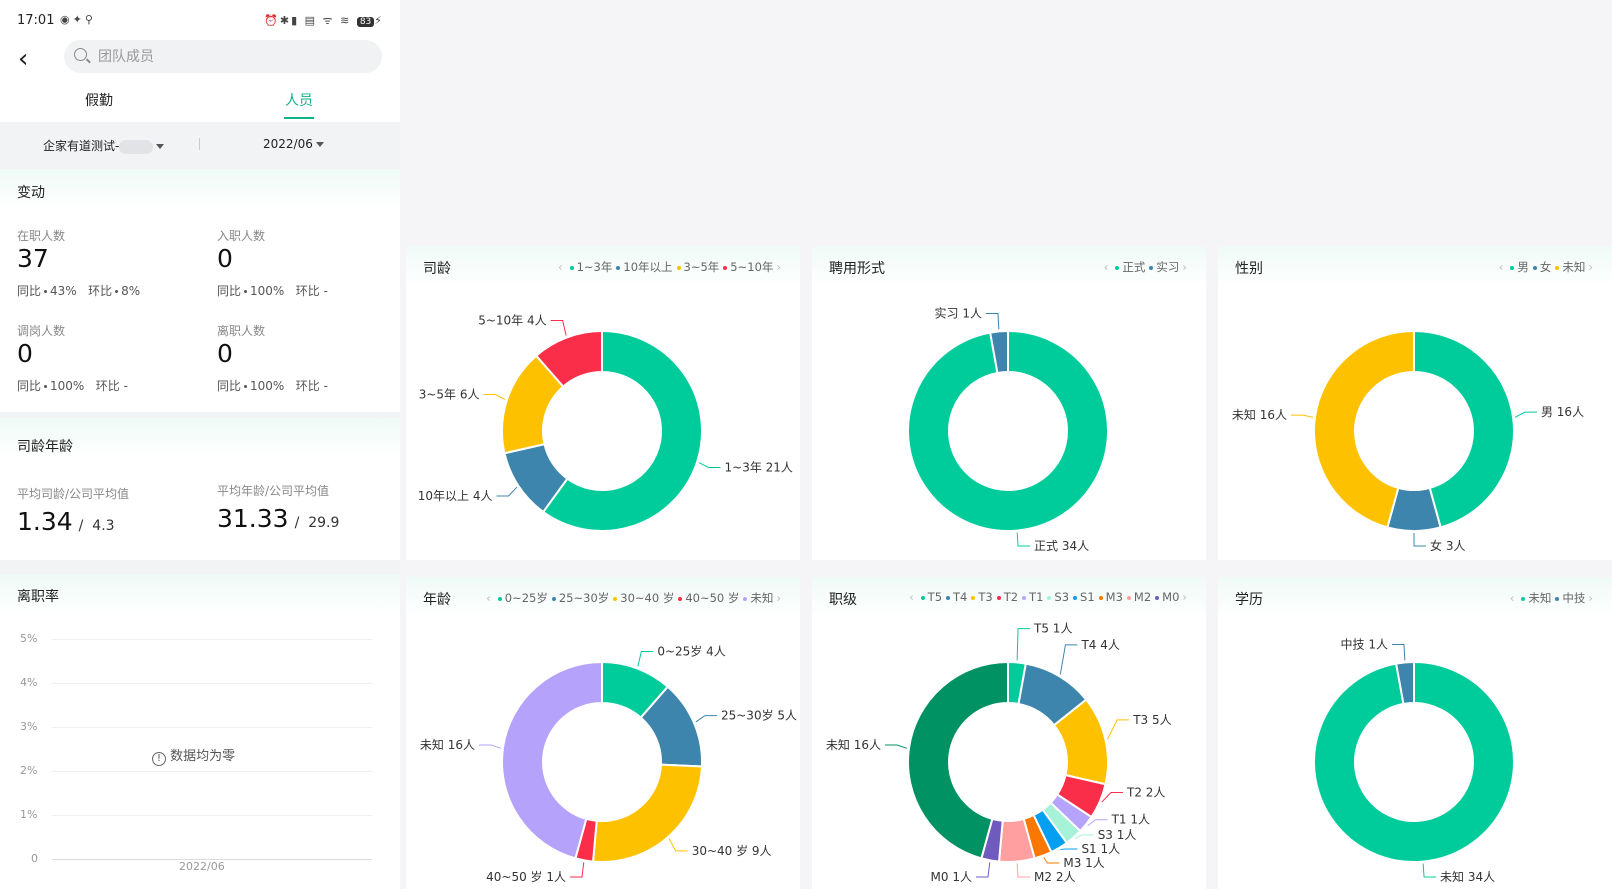 The height and width of the screenshot is (889, 1612). I want to click on slice-label: M2 2人, so click(1054, 877).